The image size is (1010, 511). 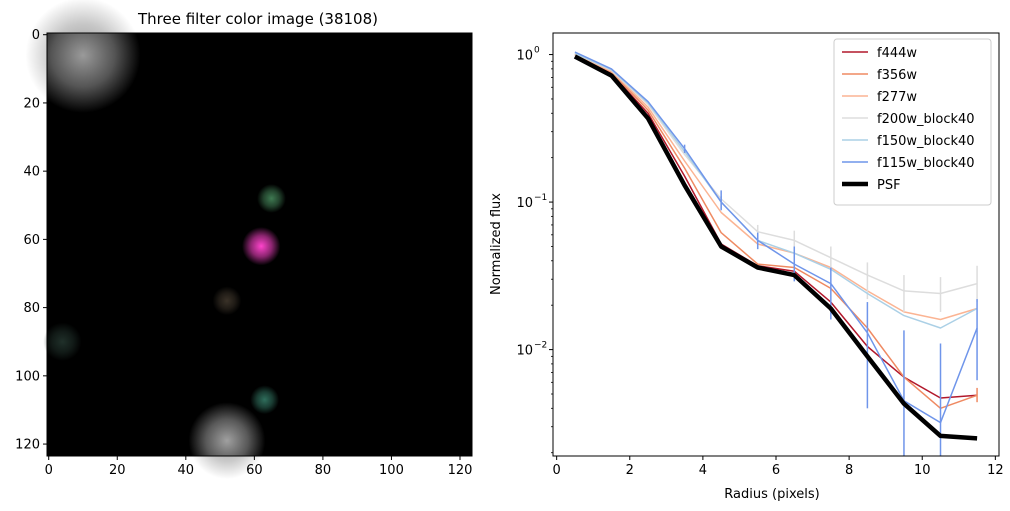 I want to click on profile-ylabel: Normalized flux, so click(x=496, y=244).